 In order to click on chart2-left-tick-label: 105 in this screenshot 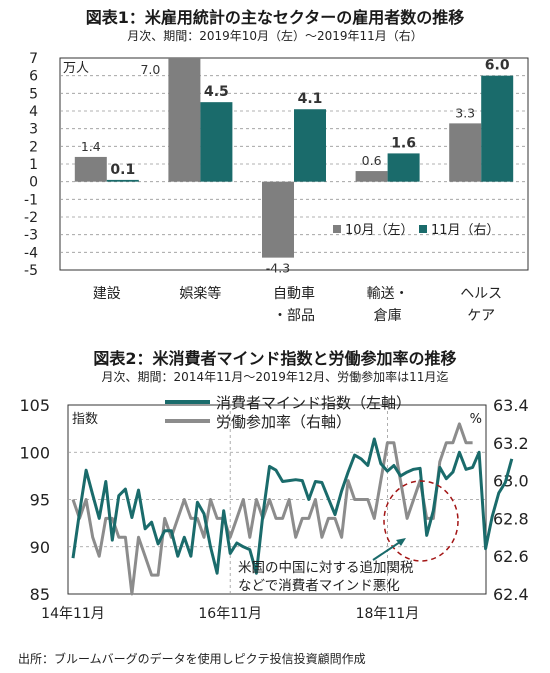, I will do `click(34, 405)`.